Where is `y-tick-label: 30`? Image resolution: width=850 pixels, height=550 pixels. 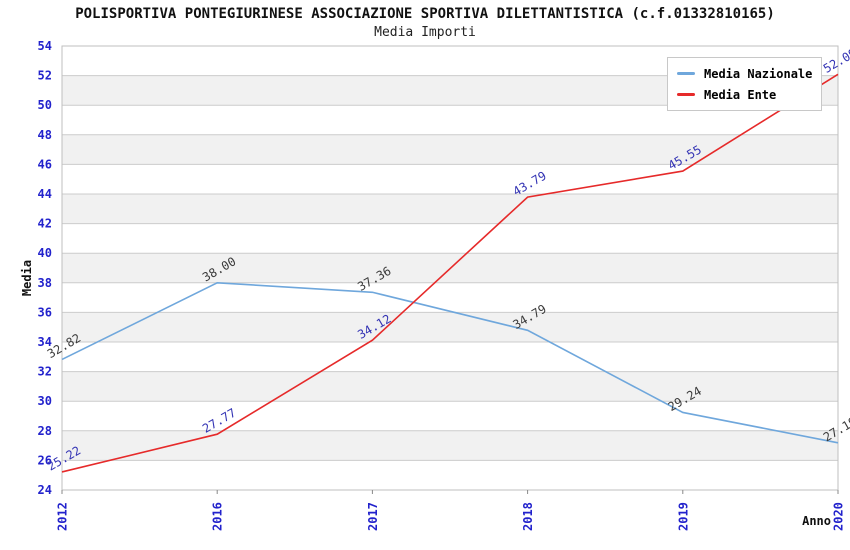
y-tick-label: 30 is located at coordinates (45, 401).